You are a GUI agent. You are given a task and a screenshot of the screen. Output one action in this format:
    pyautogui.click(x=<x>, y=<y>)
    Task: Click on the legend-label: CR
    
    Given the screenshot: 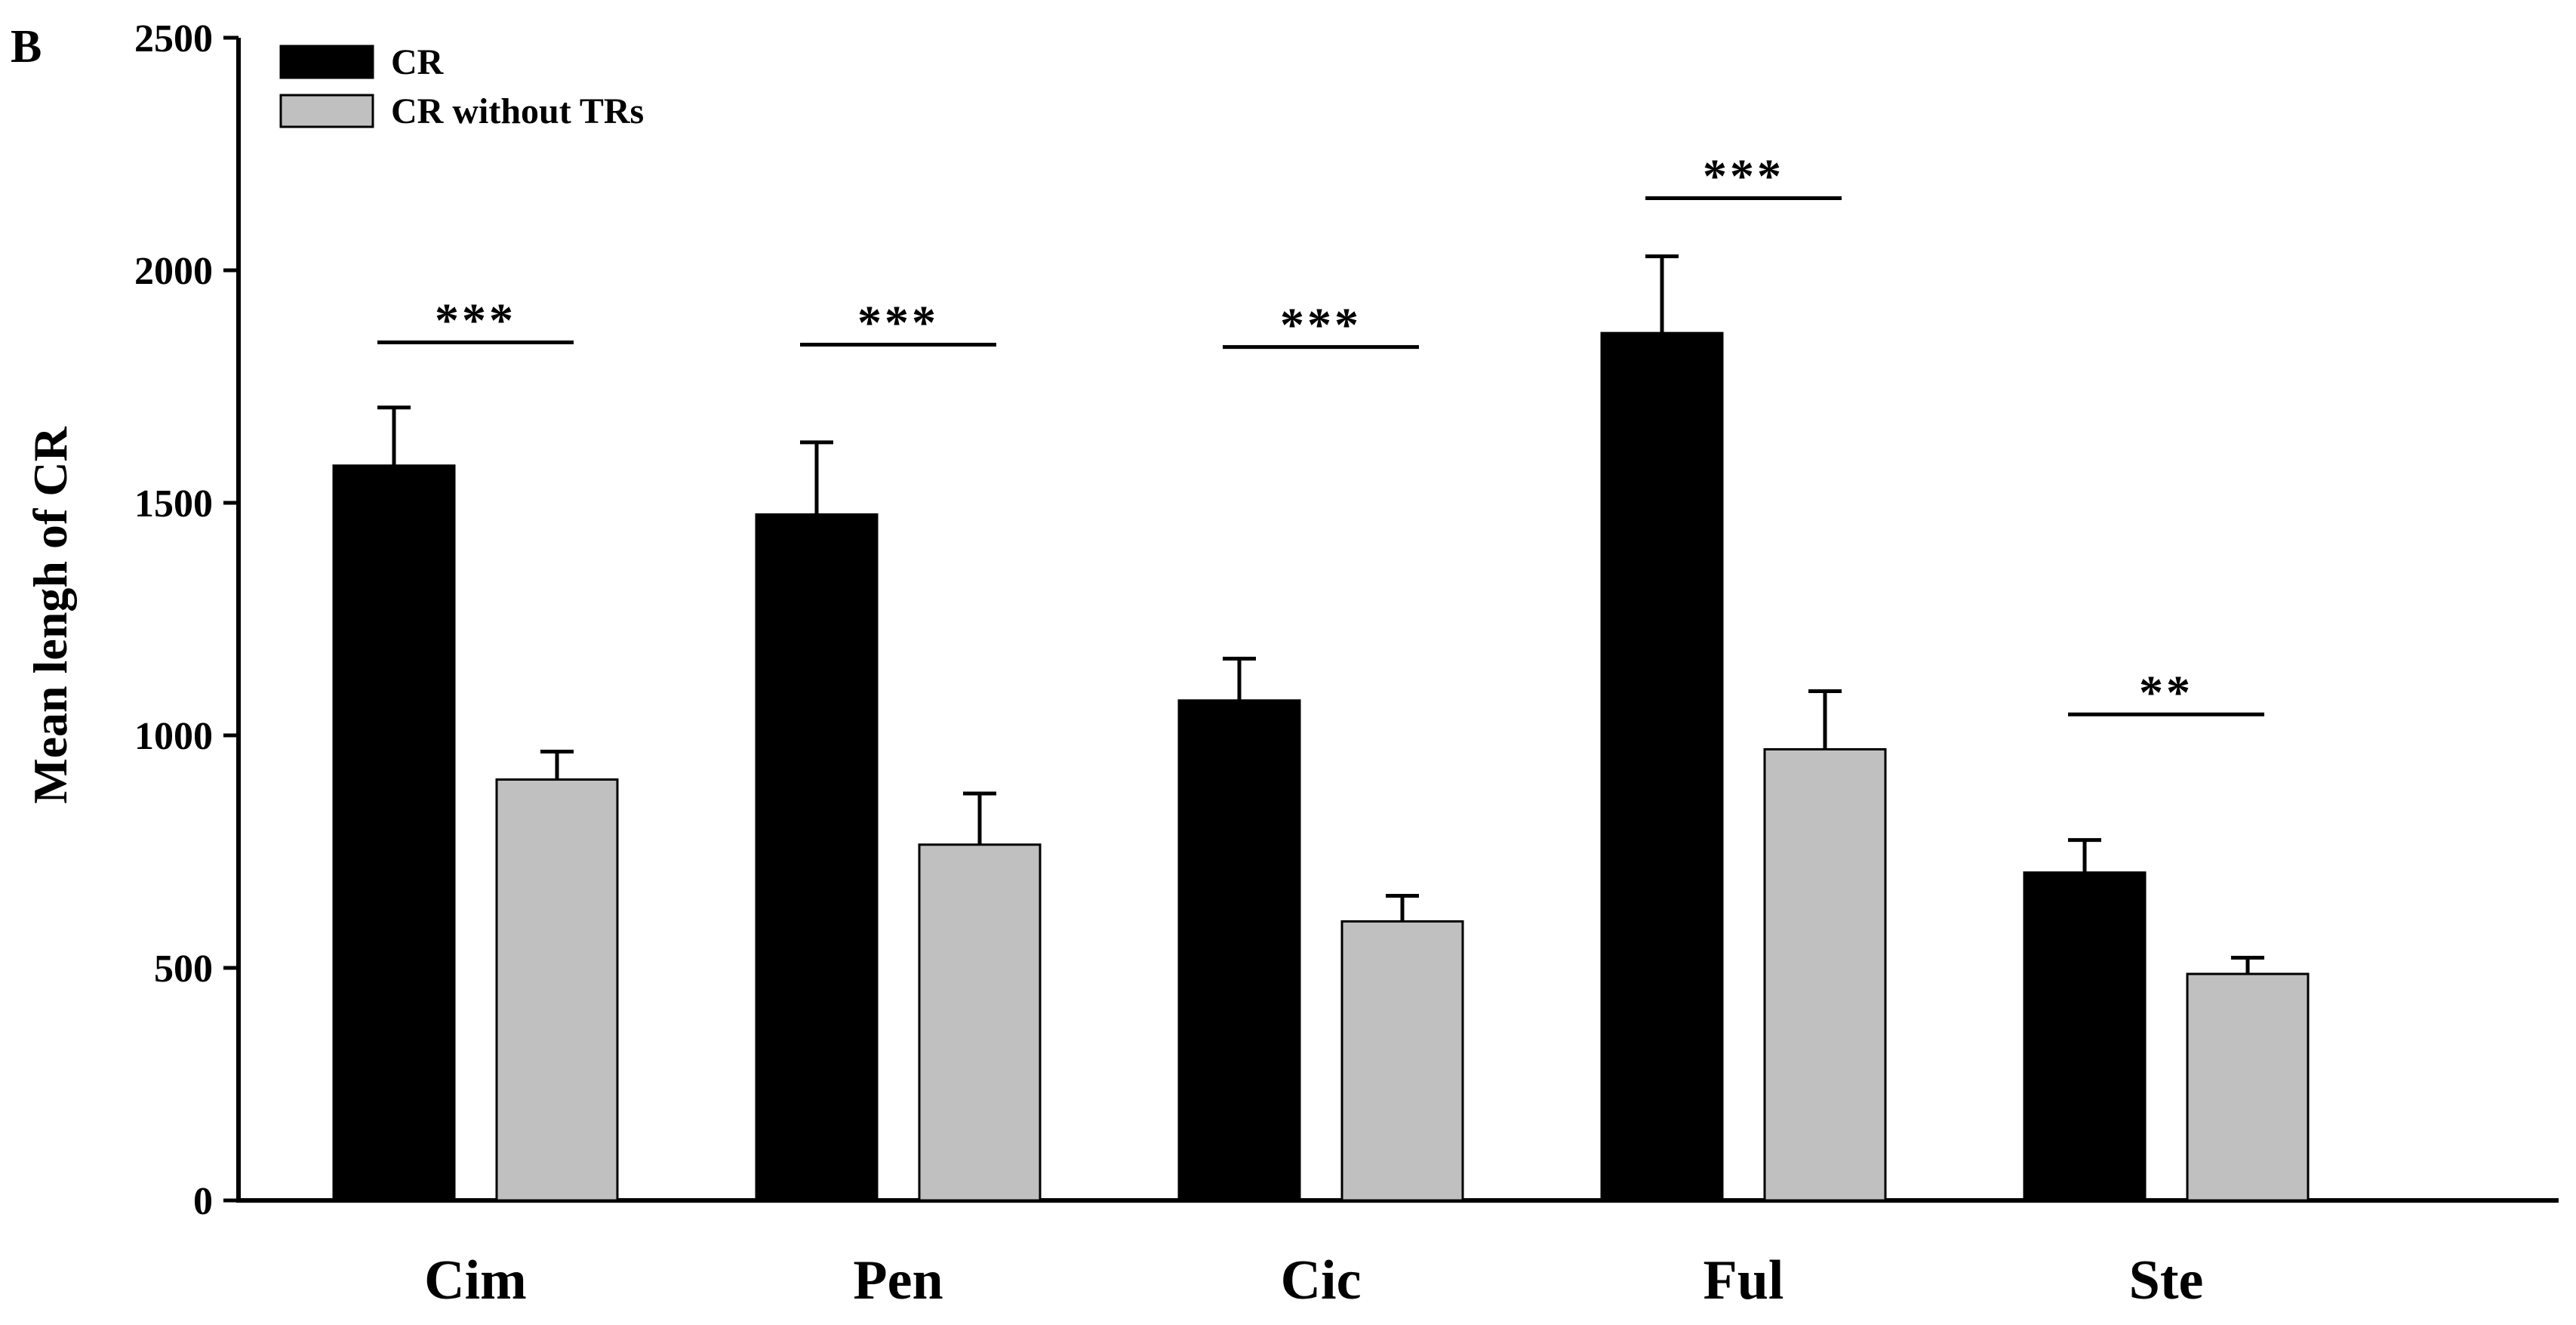 What is the action you would take?
    pyautogui.click(x=418, y=62)
    